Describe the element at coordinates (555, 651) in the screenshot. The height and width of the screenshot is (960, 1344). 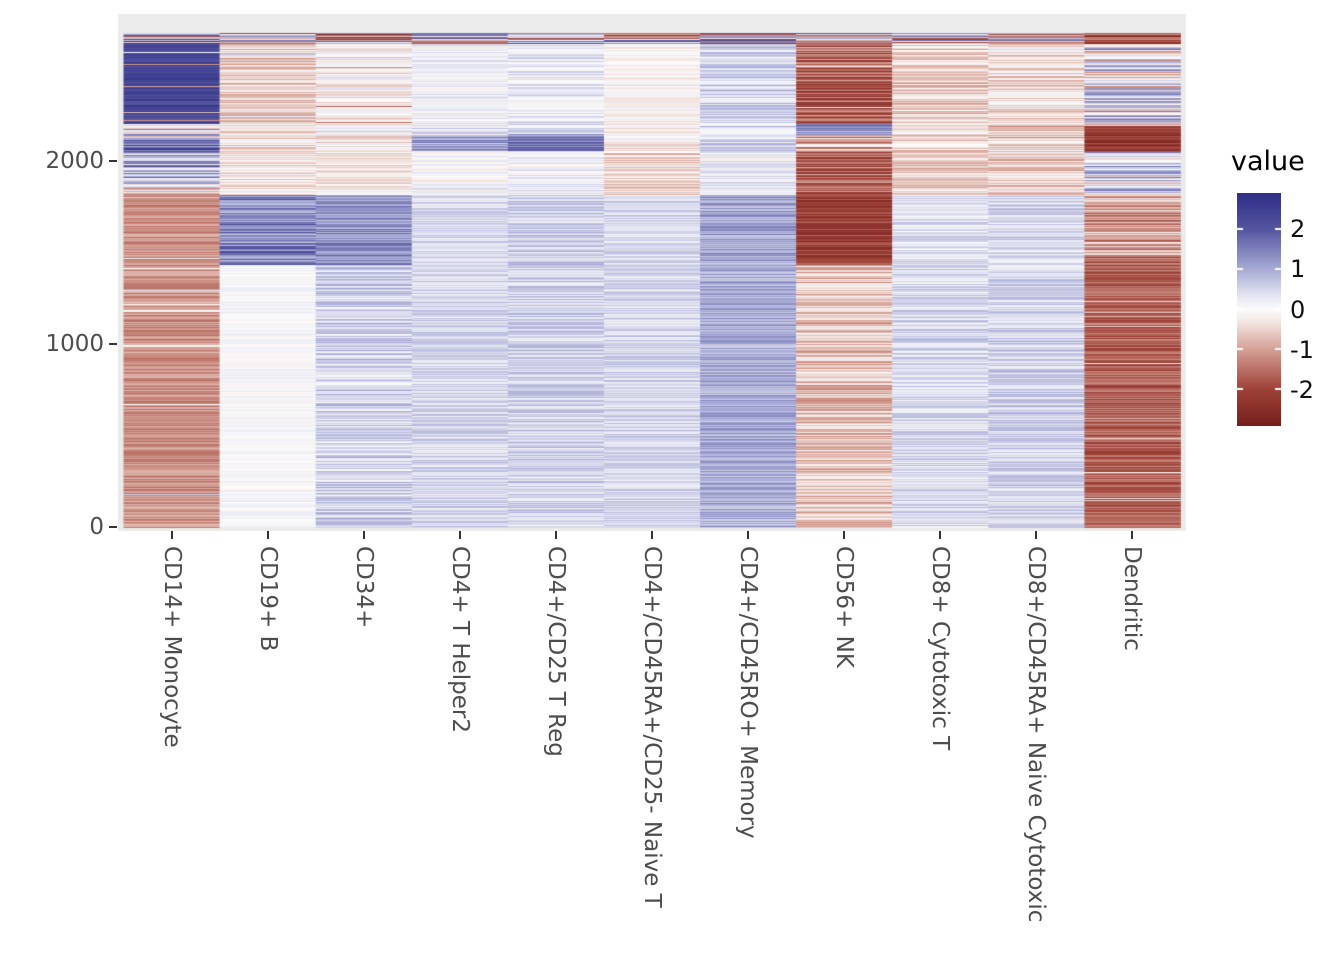
I see `x-axis-label: CD4+/CD25 T Reg` at that location.